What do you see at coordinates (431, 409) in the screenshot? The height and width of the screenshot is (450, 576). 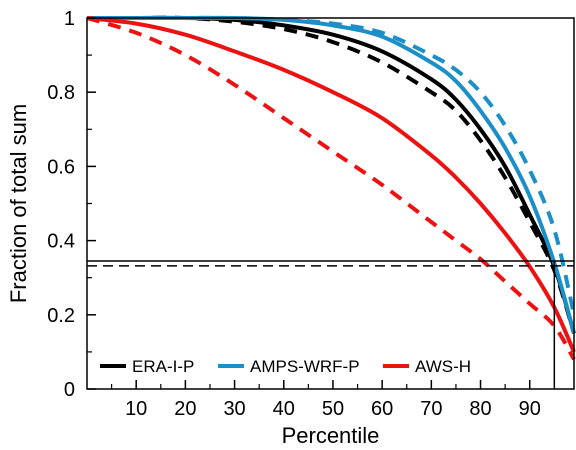 I see `x-tick-label: 70` at bounding box center [431, 409].